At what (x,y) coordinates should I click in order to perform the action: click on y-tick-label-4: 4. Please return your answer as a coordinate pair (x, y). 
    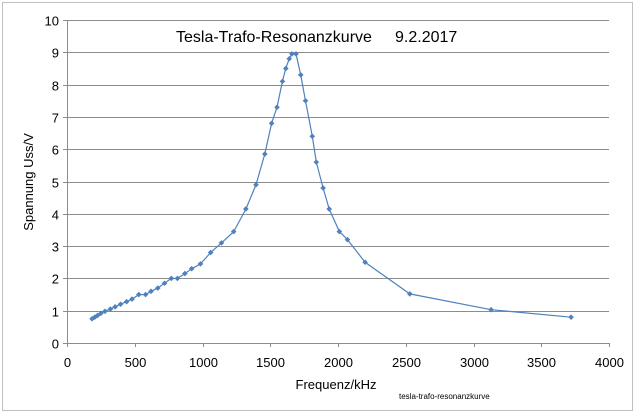
    Looking at the image, I should click on (55, 215).